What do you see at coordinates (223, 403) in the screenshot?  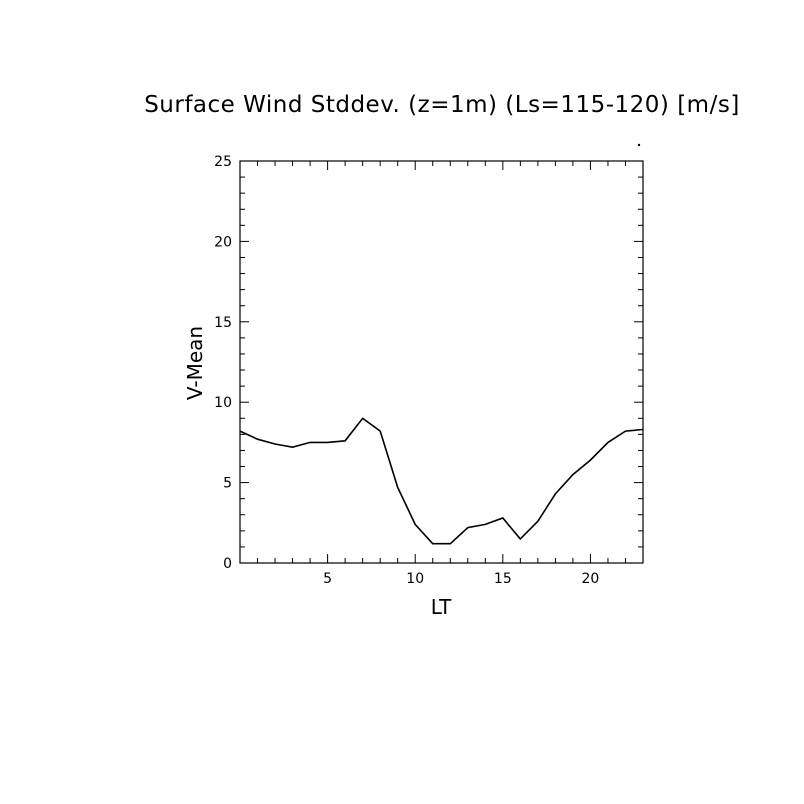 I see `y-tick-label: 10` at bounding box center [223, 403].